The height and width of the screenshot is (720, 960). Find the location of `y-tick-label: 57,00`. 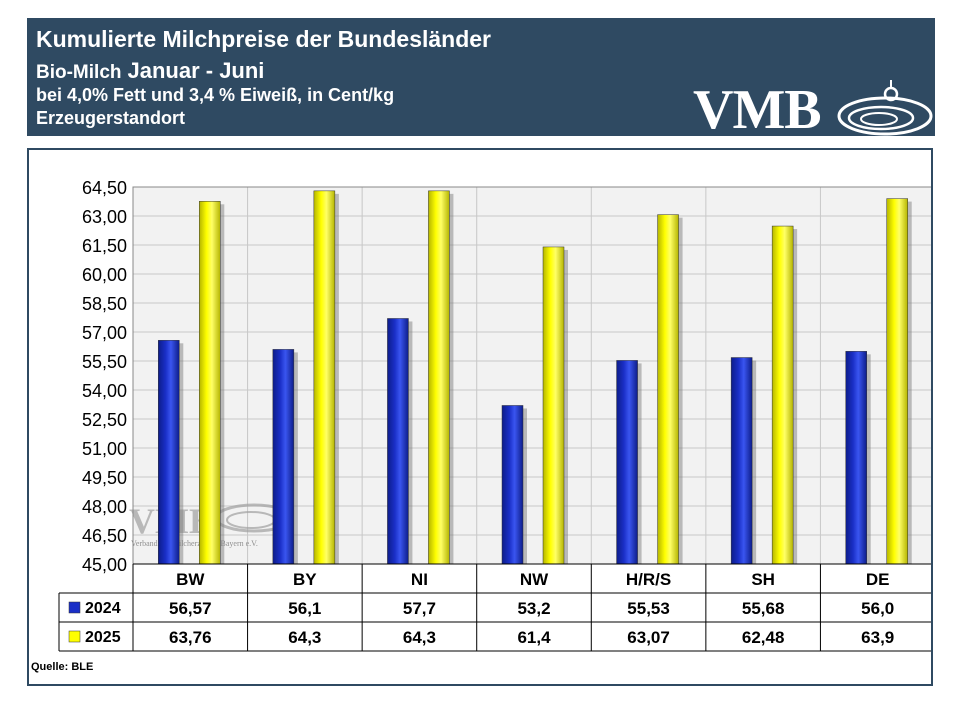

y-tick-label: 57,00 is located at coordinates (104, 333).